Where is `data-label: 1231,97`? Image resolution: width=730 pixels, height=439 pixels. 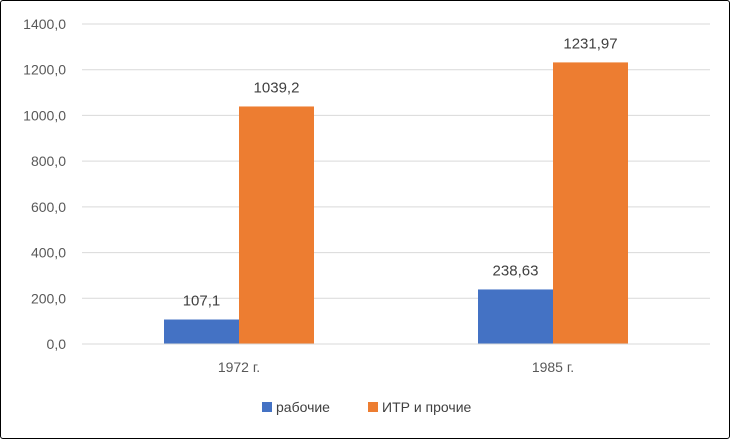 data-label: 1231,97 is located at coordinates (590, 43).